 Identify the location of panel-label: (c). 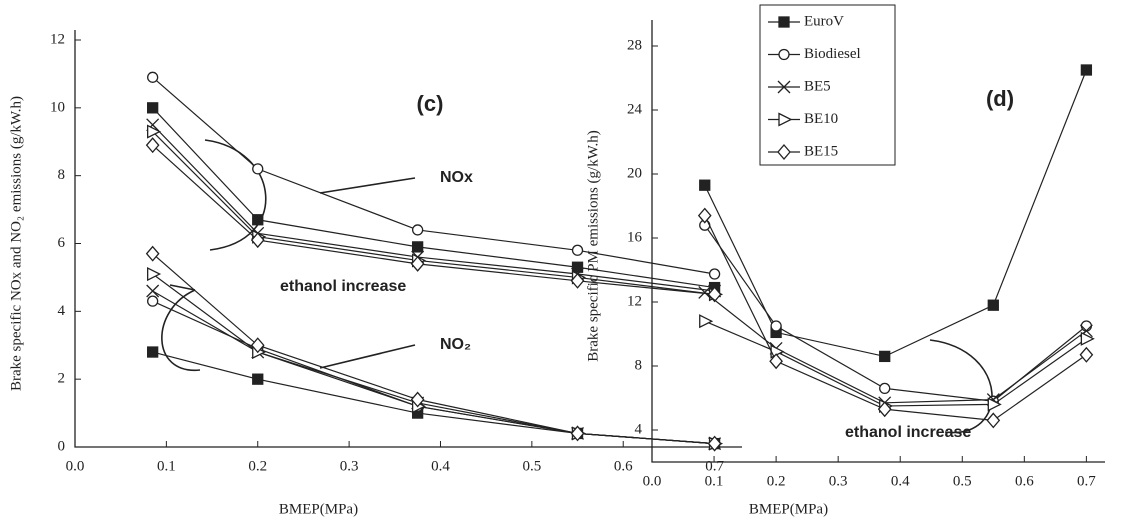
(430, 103).